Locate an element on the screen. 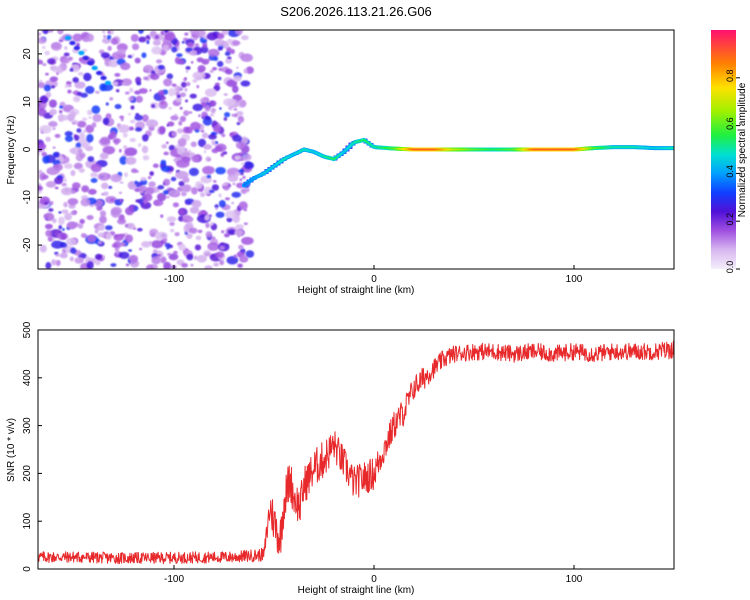 This screenshot has height=600, width=750. spectrogram-x-axis-label: Height of straight line (km) is located at coordinates (356, 290).